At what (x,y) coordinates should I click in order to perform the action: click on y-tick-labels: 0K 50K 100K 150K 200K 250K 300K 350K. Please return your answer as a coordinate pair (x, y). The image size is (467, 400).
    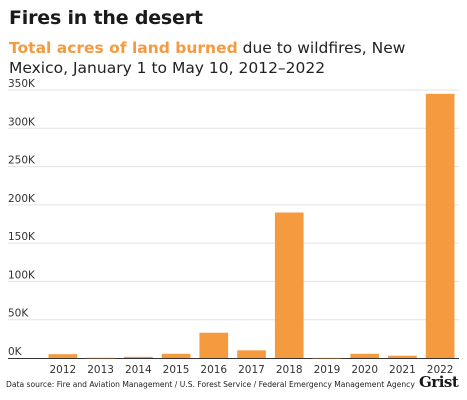
    Looking at the image, I should click on (22, 218).